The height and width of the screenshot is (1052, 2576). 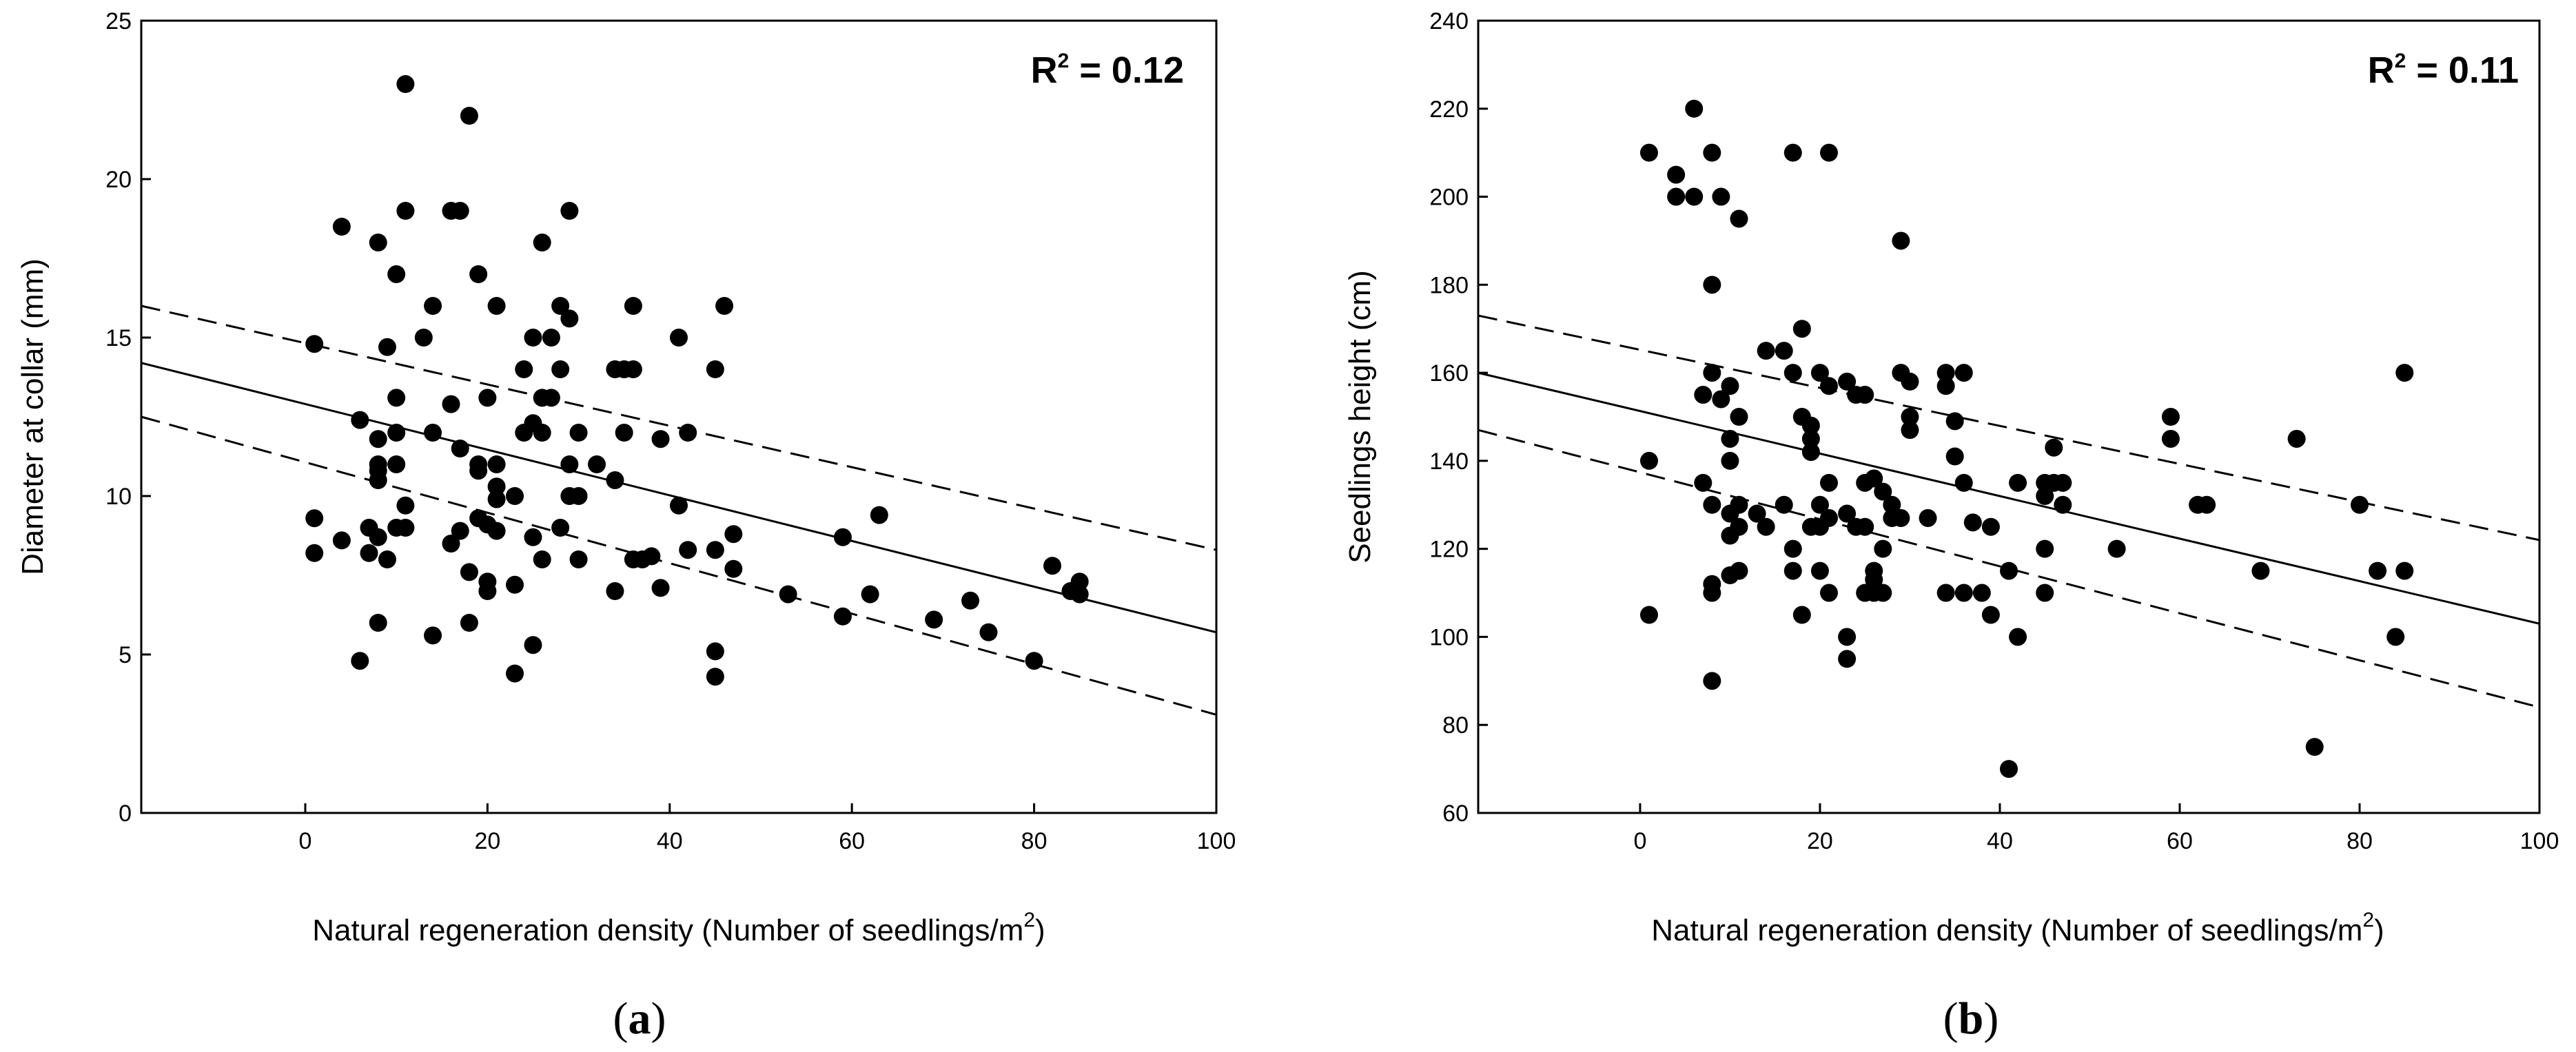 I want to click on y-tick-label: 60, so click(x=1455, y=814).